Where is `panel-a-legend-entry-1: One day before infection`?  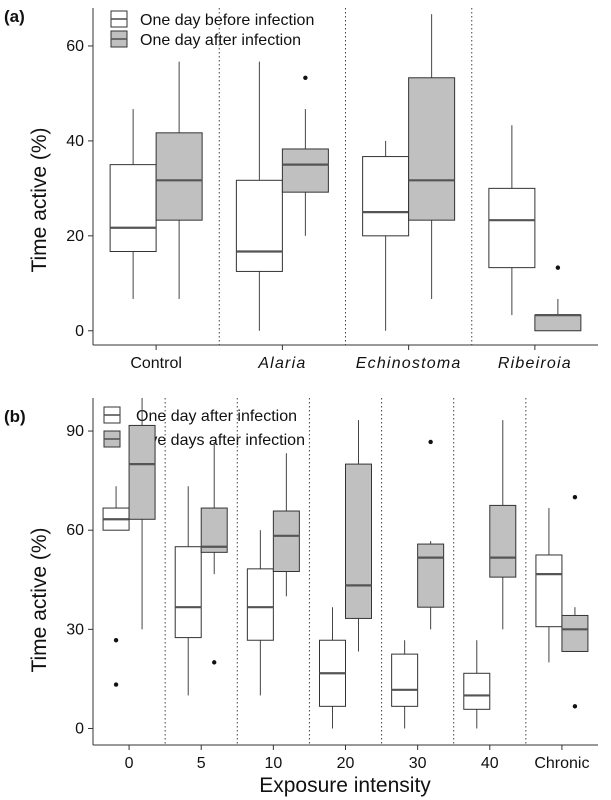
panel-a-legend-entry-1: One day before infection is located at coordinates (227, 20).